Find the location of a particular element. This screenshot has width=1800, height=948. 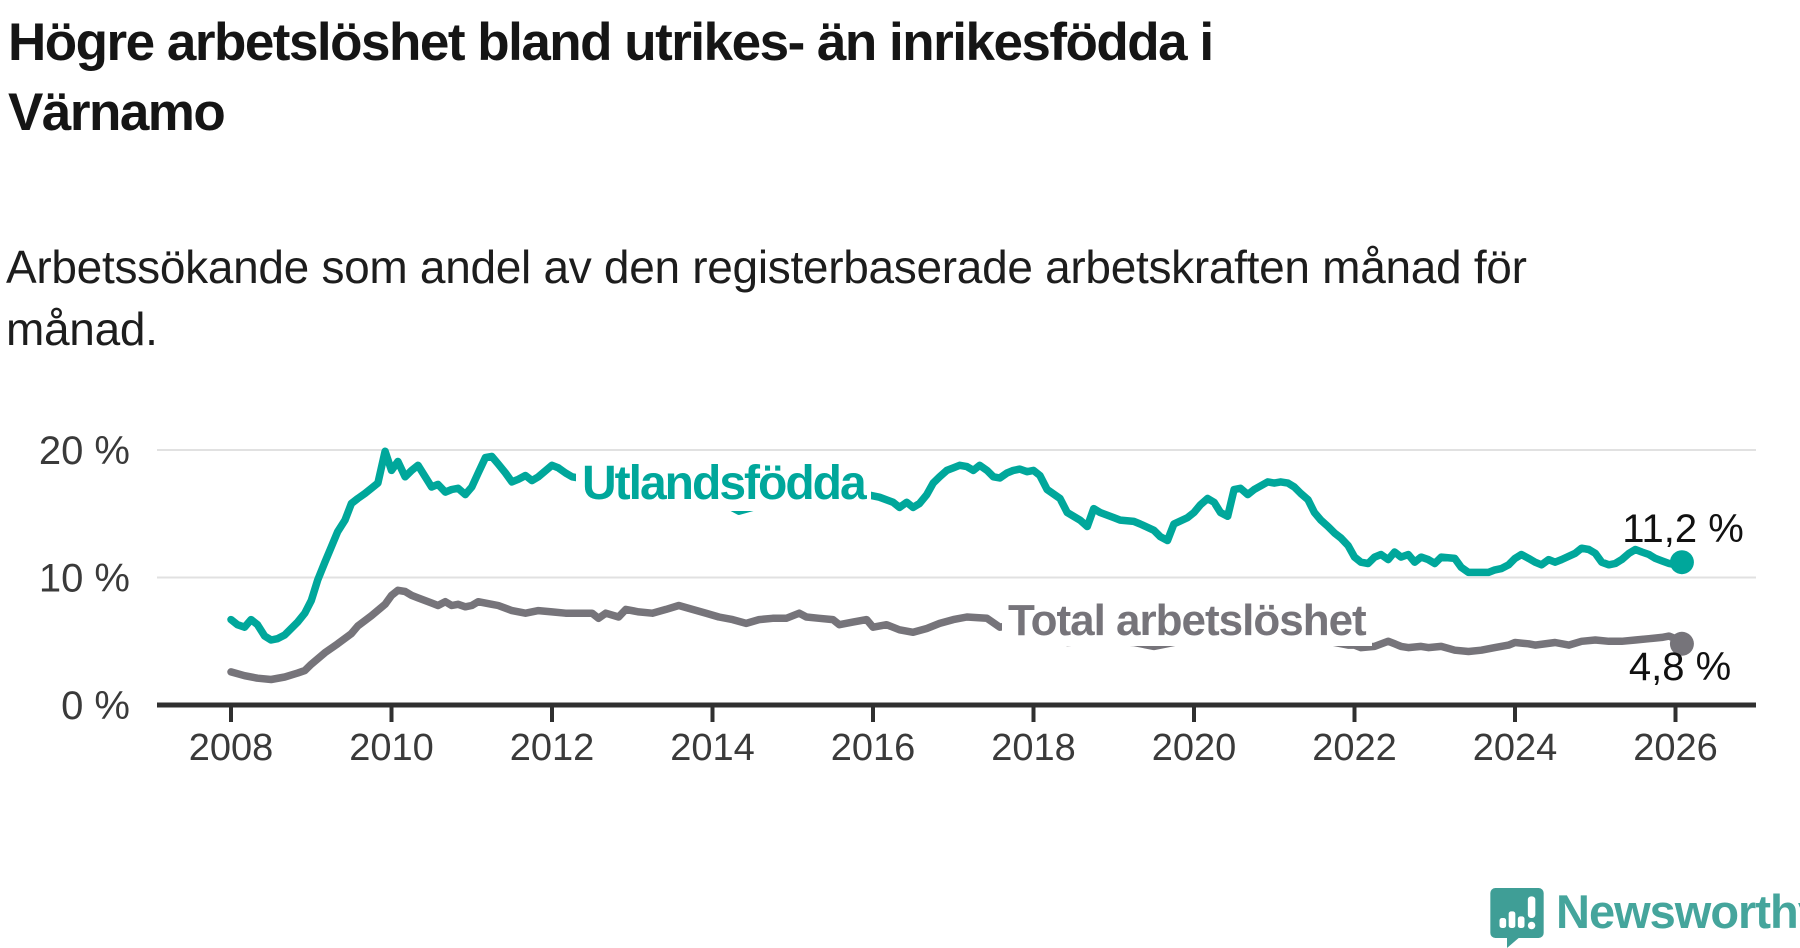

page-title-line2: Värnamo is located at coordinates (117, 112).